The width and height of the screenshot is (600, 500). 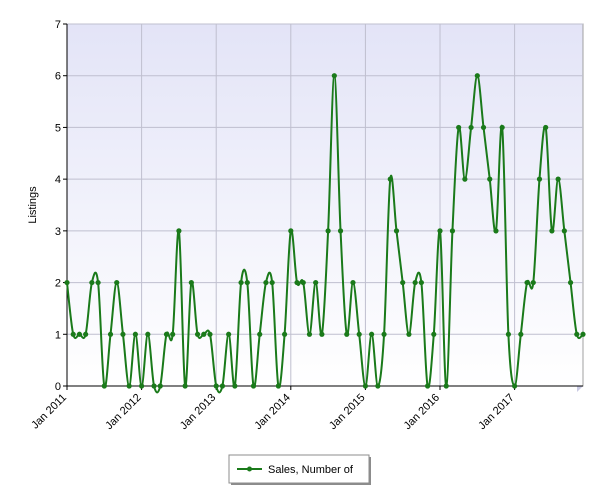 I want to click on x-tick-label: Jan 2011, so click(x=49, y=412).